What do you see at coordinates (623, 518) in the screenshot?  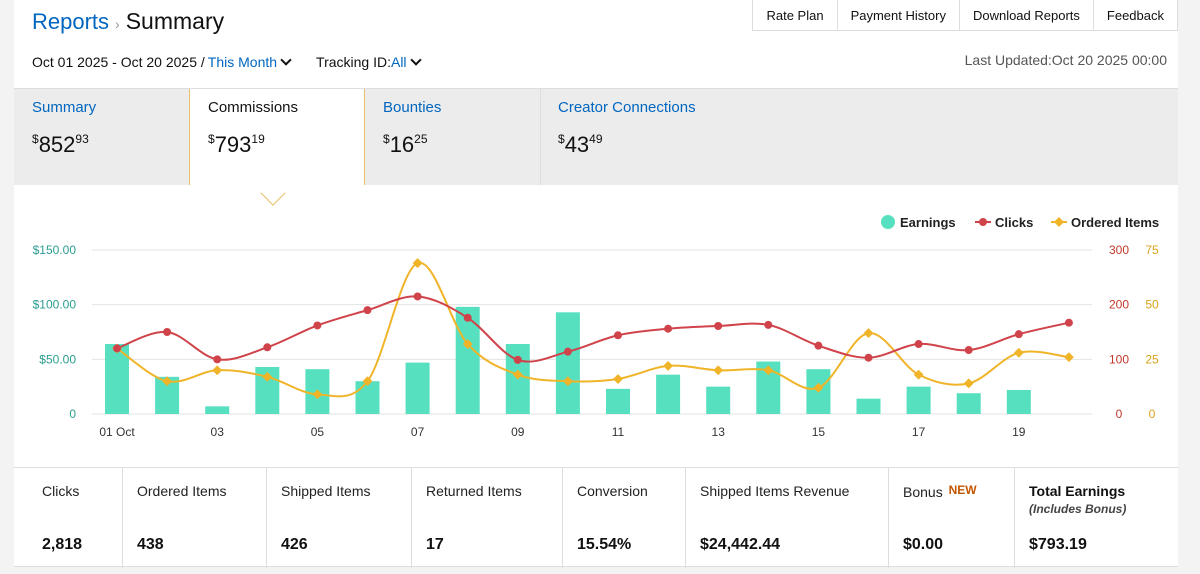 I see `stat-conversion: Conversion 15.54%` at bounding box center [623, 518].